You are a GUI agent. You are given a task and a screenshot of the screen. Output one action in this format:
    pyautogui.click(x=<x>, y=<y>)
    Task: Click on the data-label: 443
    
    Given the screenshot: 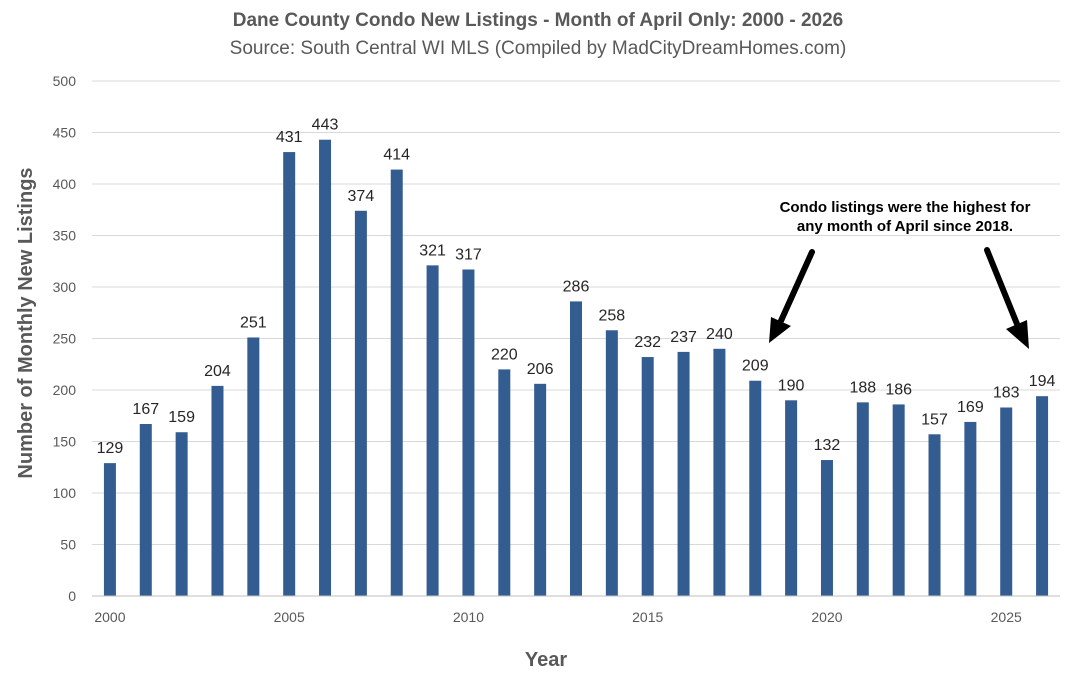 What is the action you would take?
    pyautogui.click(x=325, y=125)
    